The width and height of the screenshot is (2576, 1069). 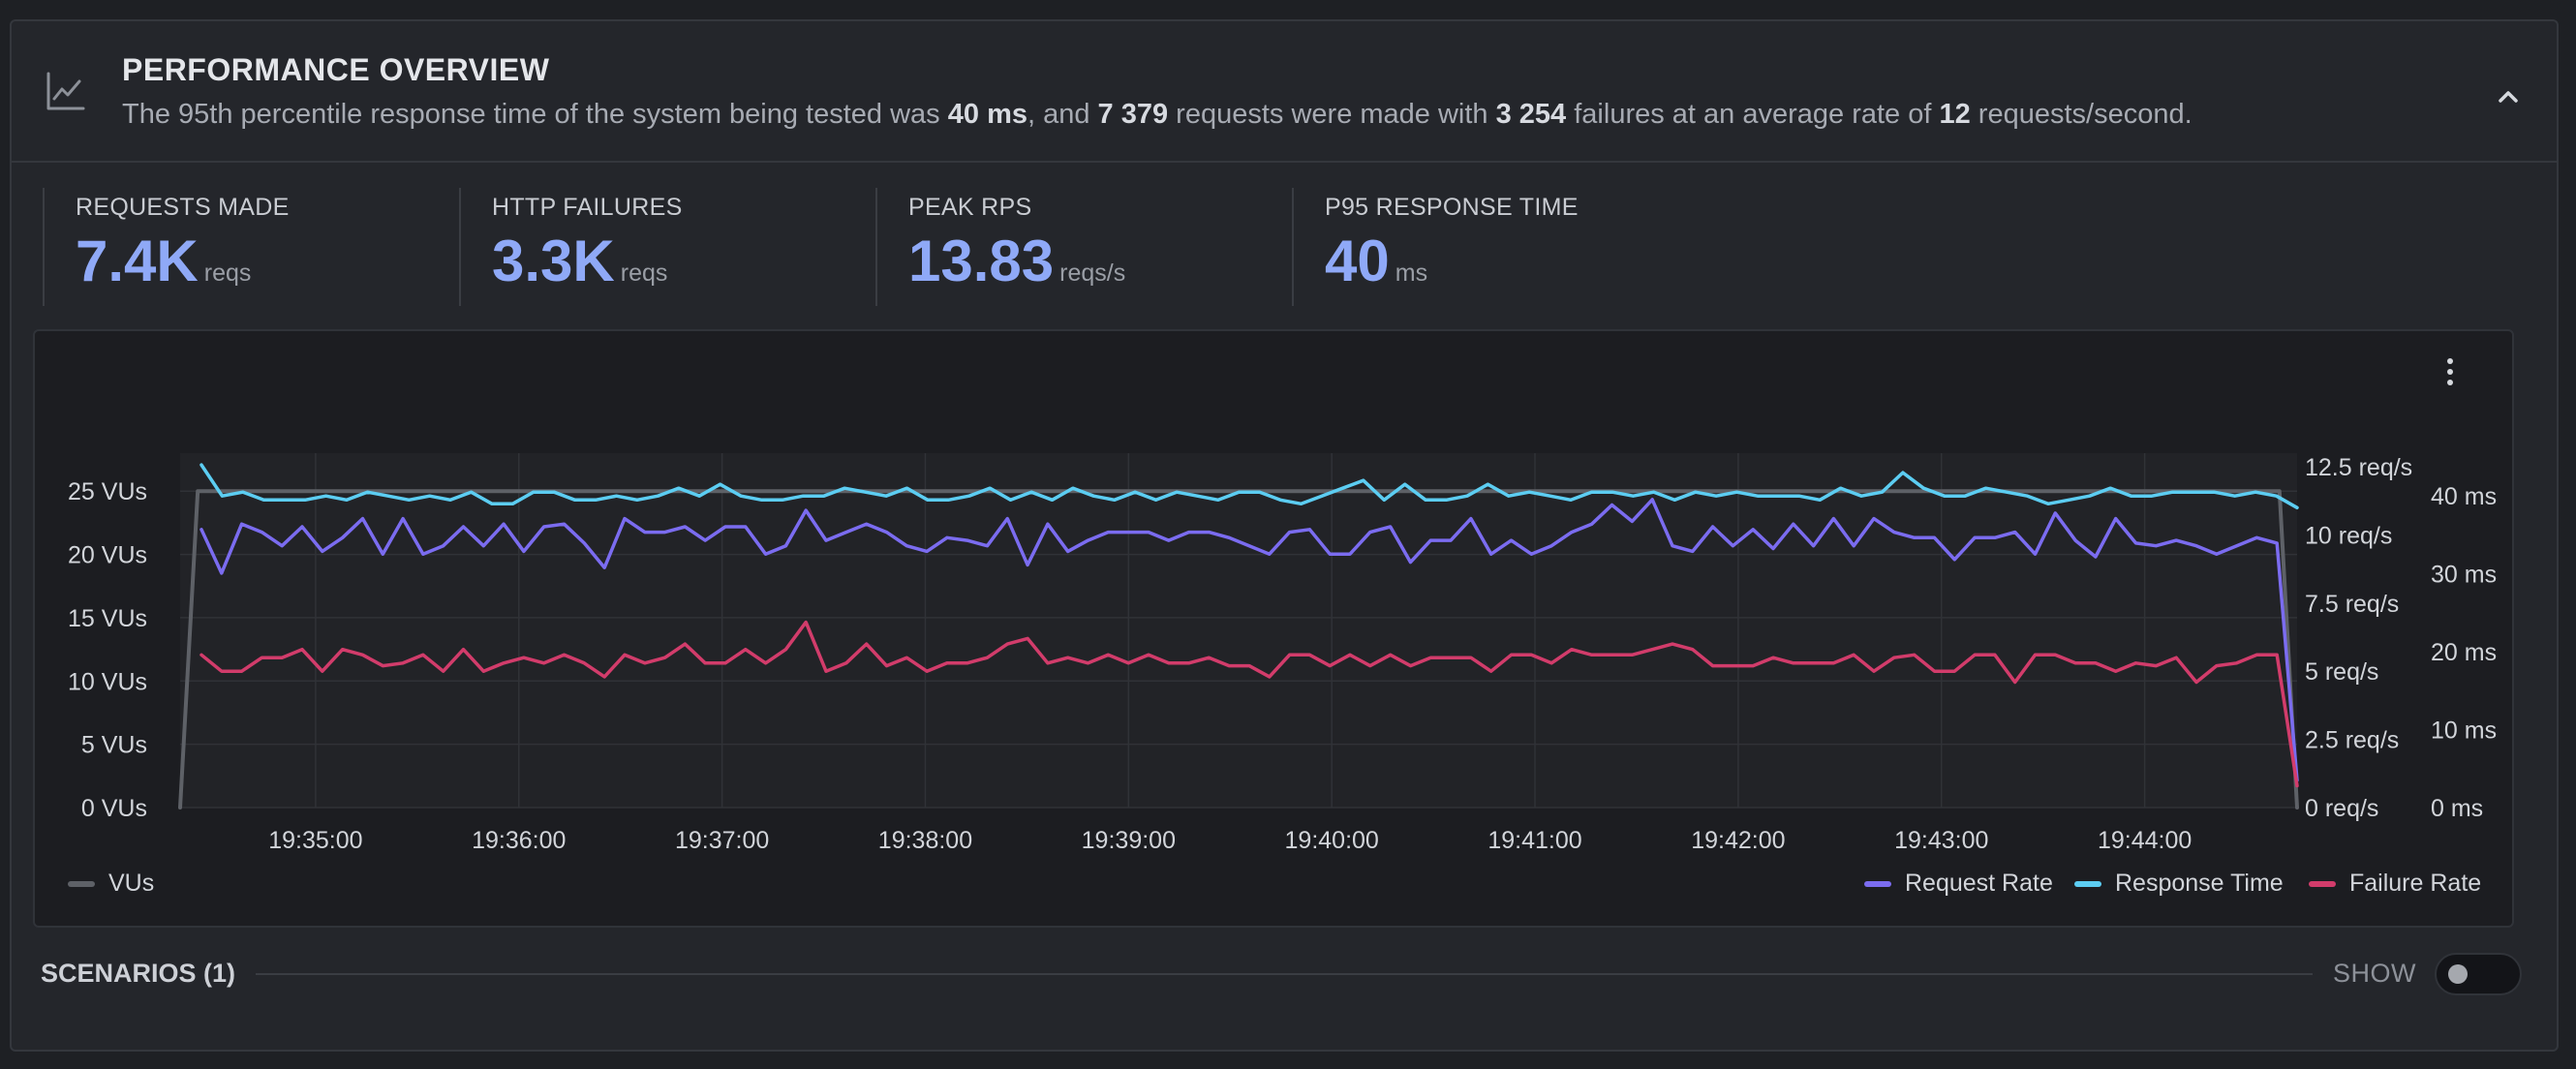 What do you see at coordinates (1249, 704) in the screenshot?
I see `series-line-failure-rate` at bounding box center [1249, 704].